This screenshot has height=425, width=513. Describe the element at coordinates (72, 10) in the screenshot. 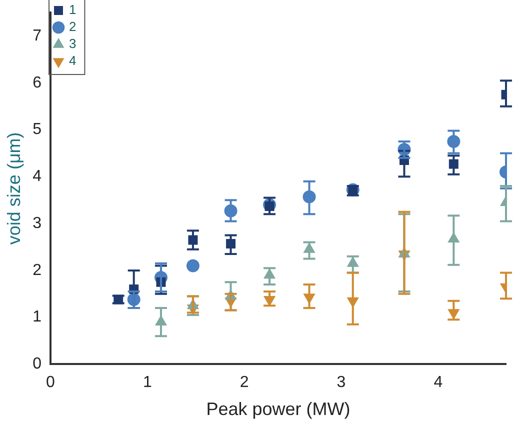

I see `legend-label: 1` at that location.